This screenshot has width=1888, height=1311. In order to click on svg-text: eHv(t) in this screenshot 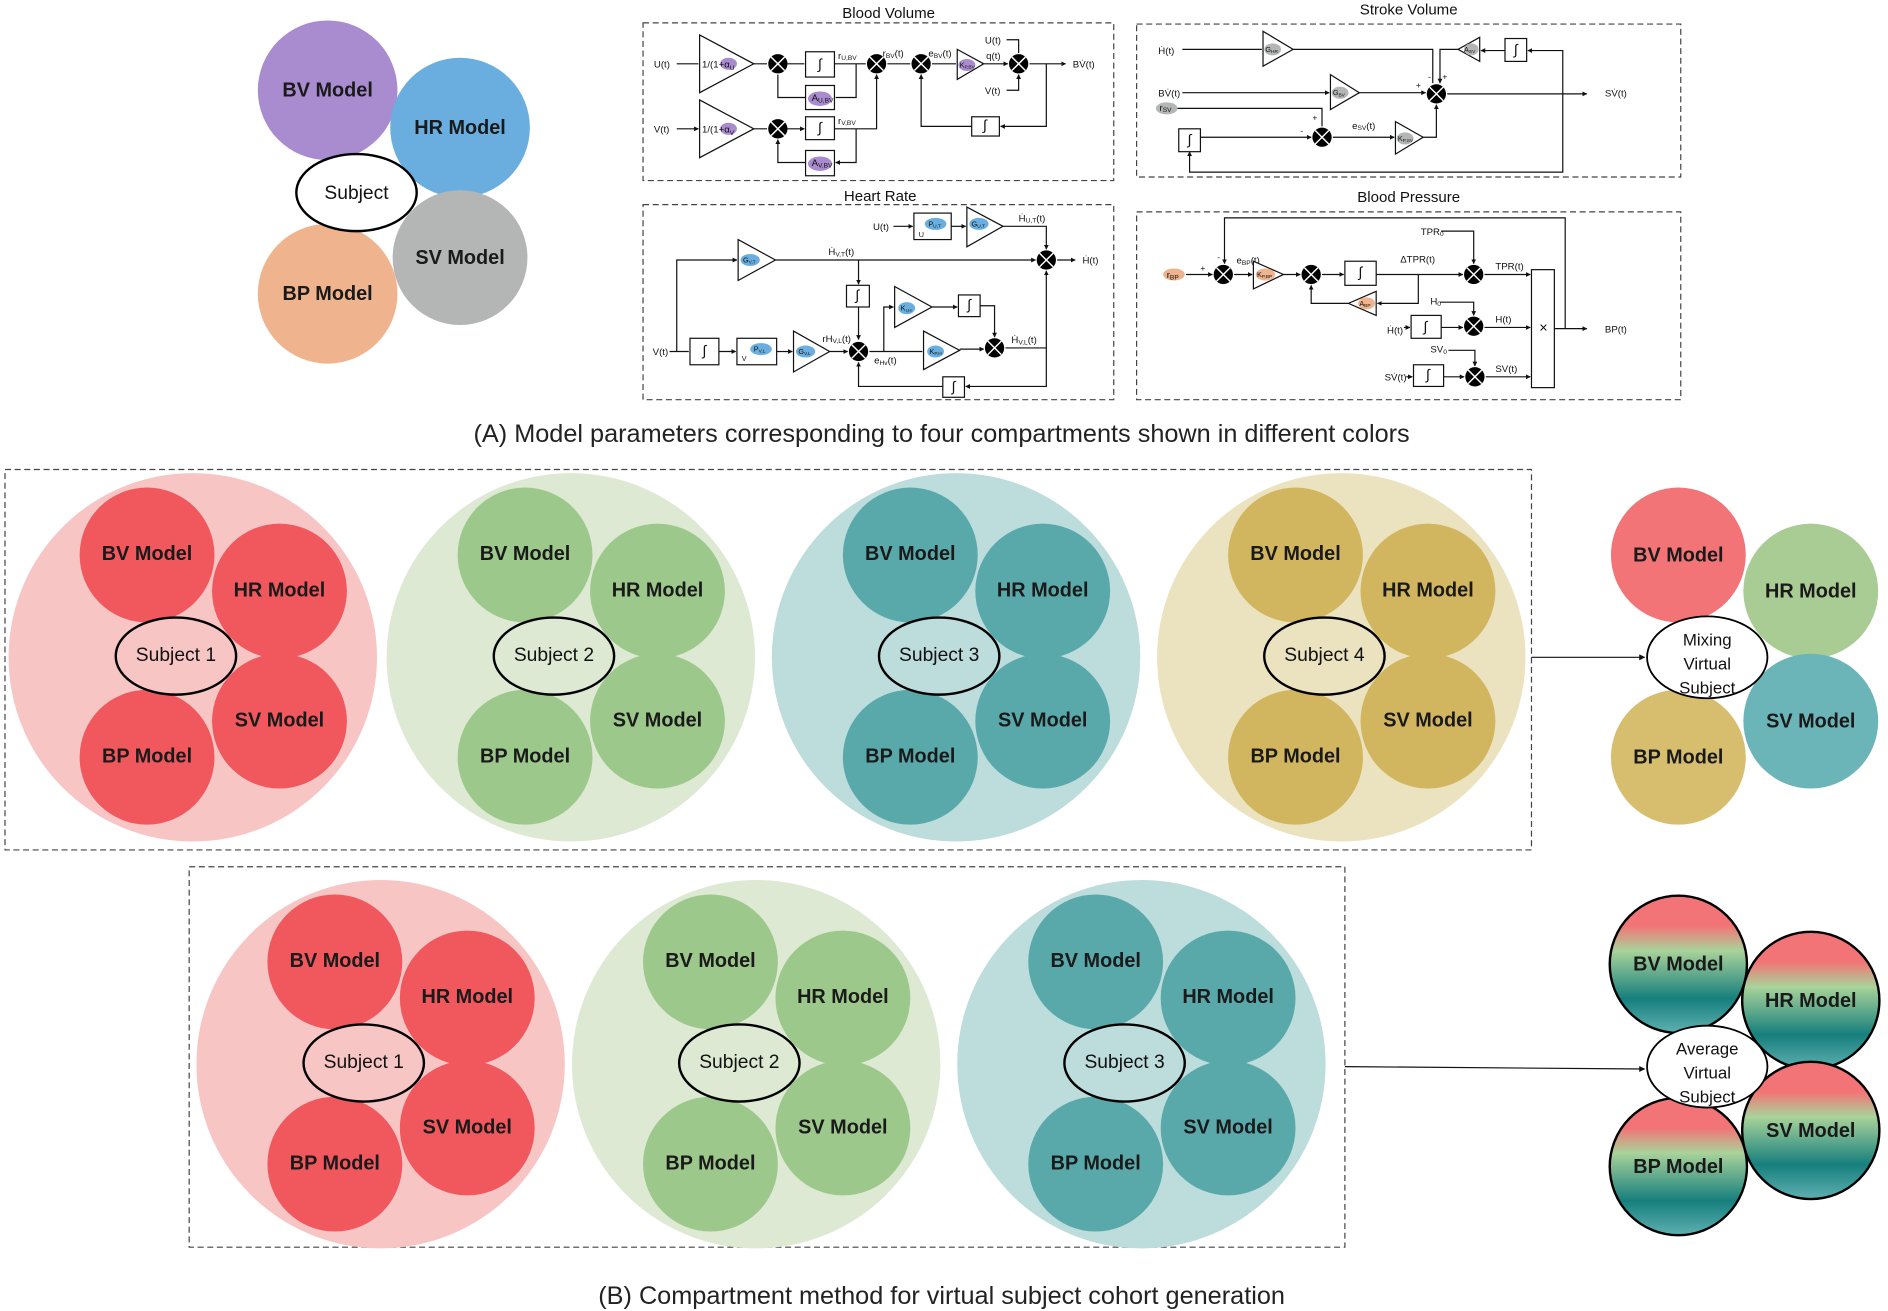, I will do `click(885, 361)`.